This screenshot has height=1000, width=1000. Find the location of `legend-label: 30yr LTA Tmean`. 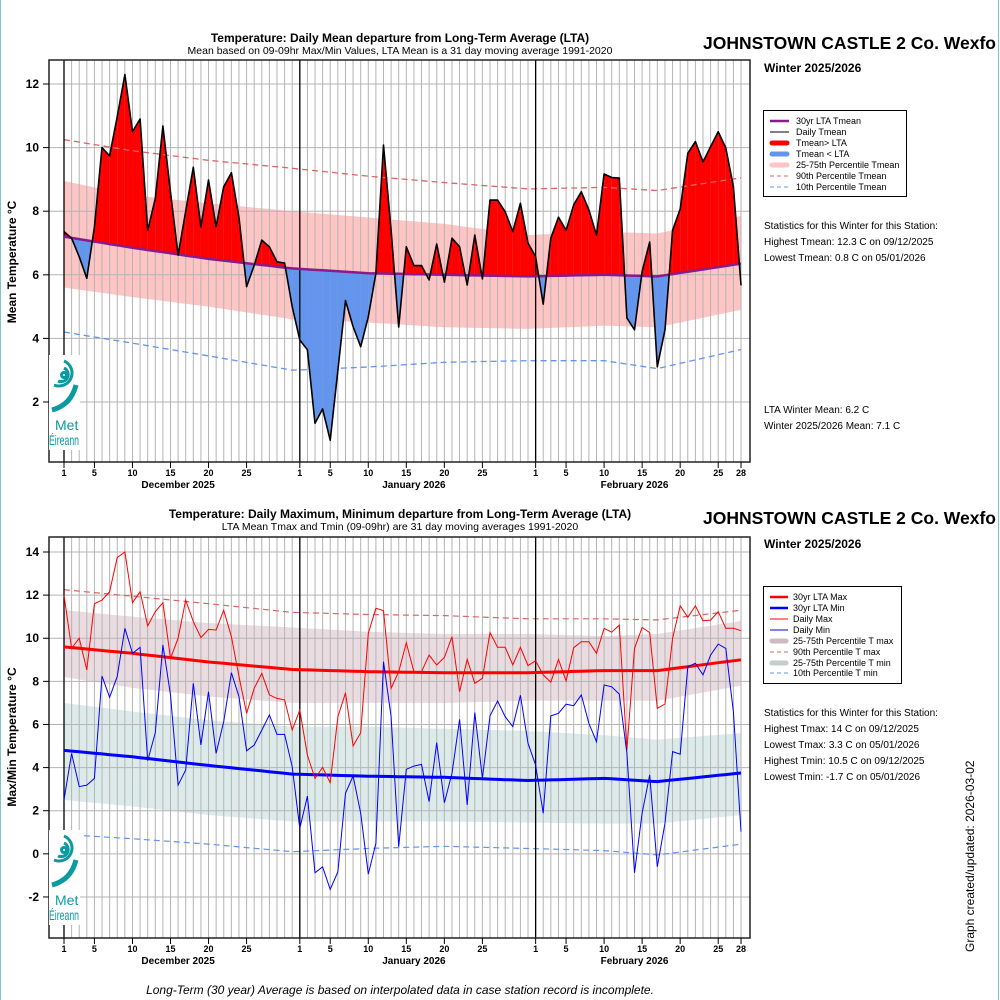

legend-label: 30yr LTA Tmean is located at coordinates (828, 121).